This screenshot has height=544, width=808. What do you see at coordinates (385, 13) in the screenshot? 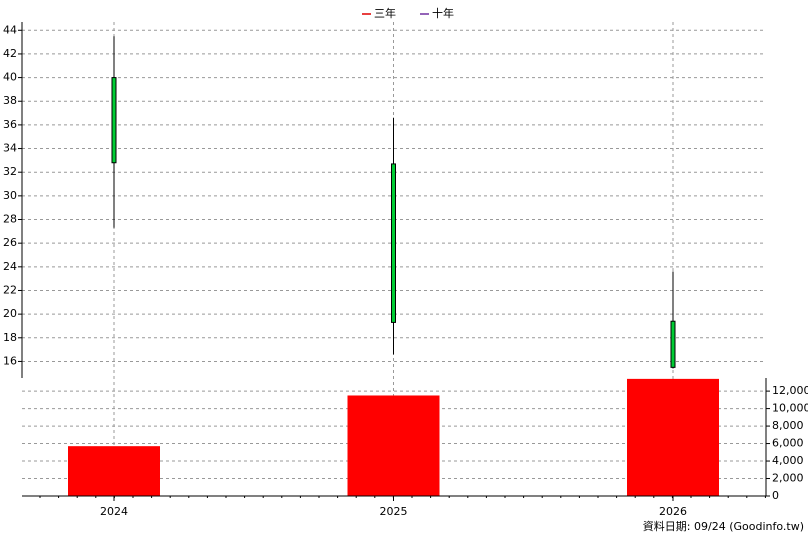
I see `legend-label: 三年` at bounding box center [385, 13].